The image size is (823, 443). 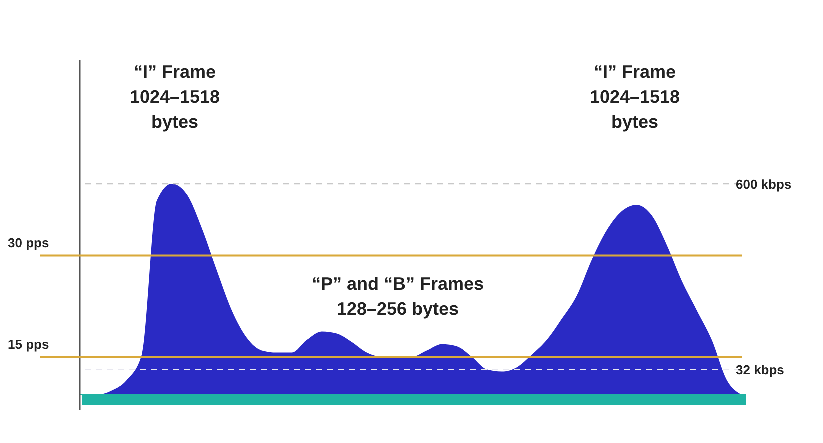 I want to click on ref-line-label: 32 kbps, so click(x=760, y=370).